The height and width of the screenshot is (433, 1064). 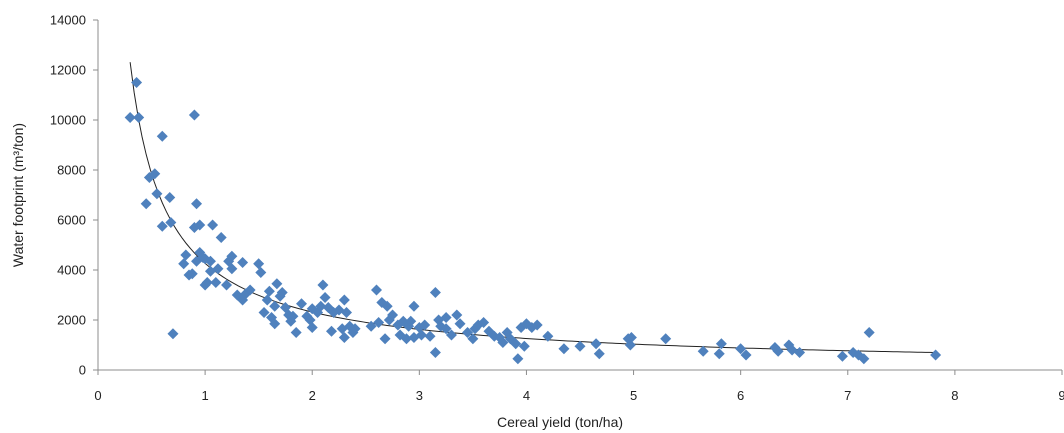 I want to click on y-tick-label: 14000, so click(x=68, y=20).